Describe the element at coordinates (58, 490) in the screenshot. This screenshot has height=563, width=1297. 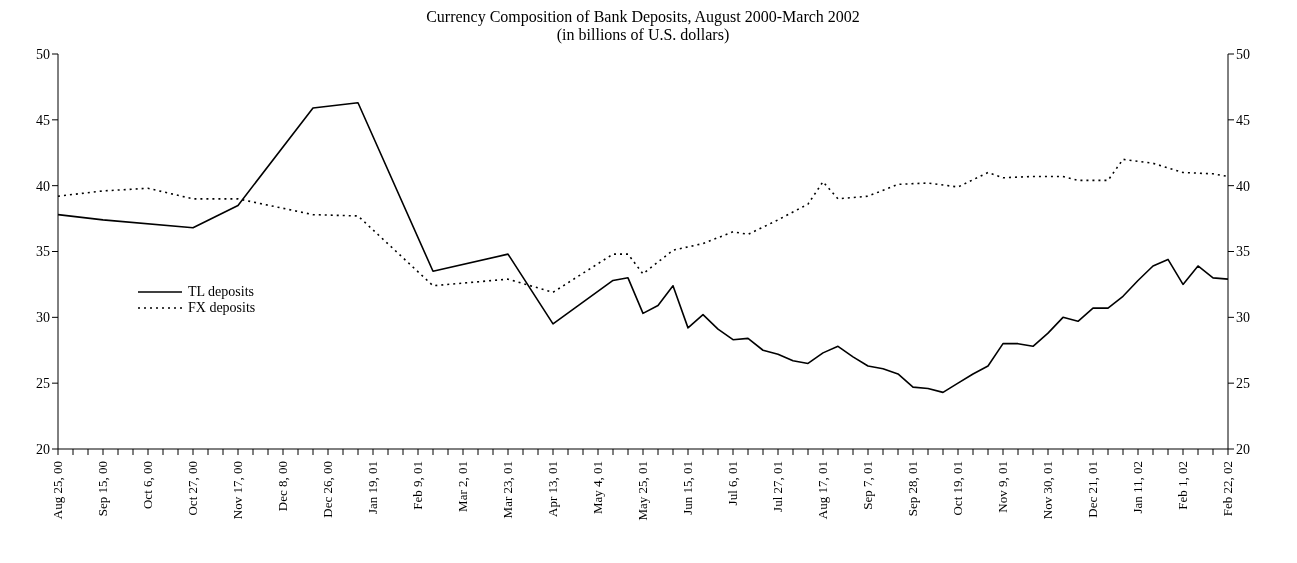
I see `x-tick-label: Aug 25, 00` at that location.